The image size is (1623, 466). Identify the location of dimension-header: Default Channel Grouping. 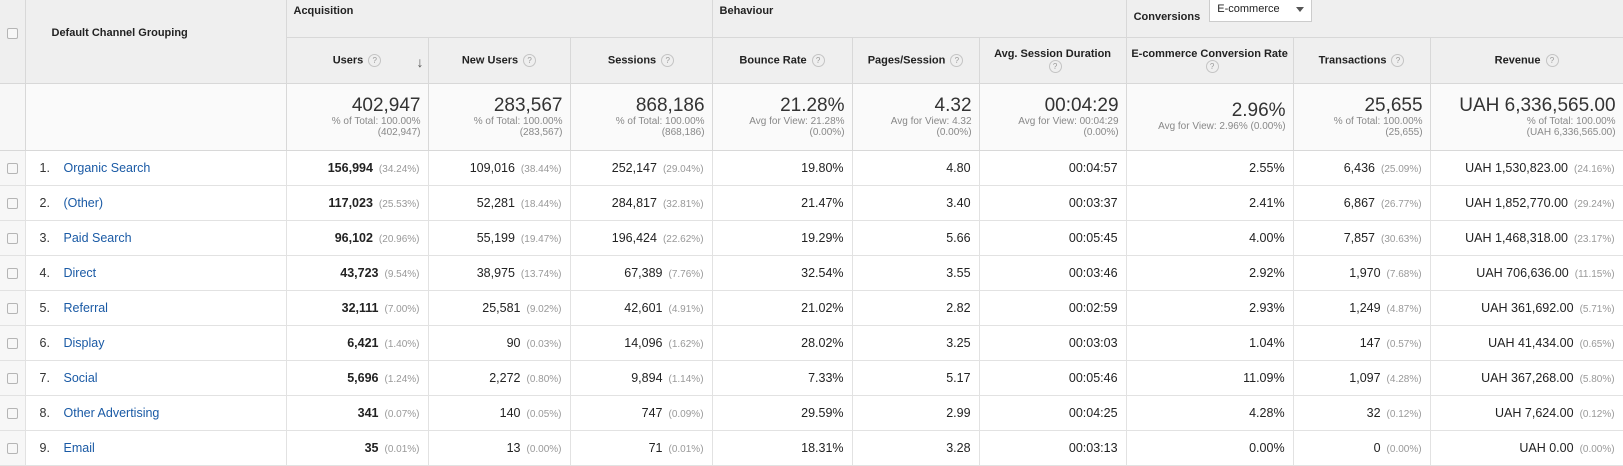
(156, 42).